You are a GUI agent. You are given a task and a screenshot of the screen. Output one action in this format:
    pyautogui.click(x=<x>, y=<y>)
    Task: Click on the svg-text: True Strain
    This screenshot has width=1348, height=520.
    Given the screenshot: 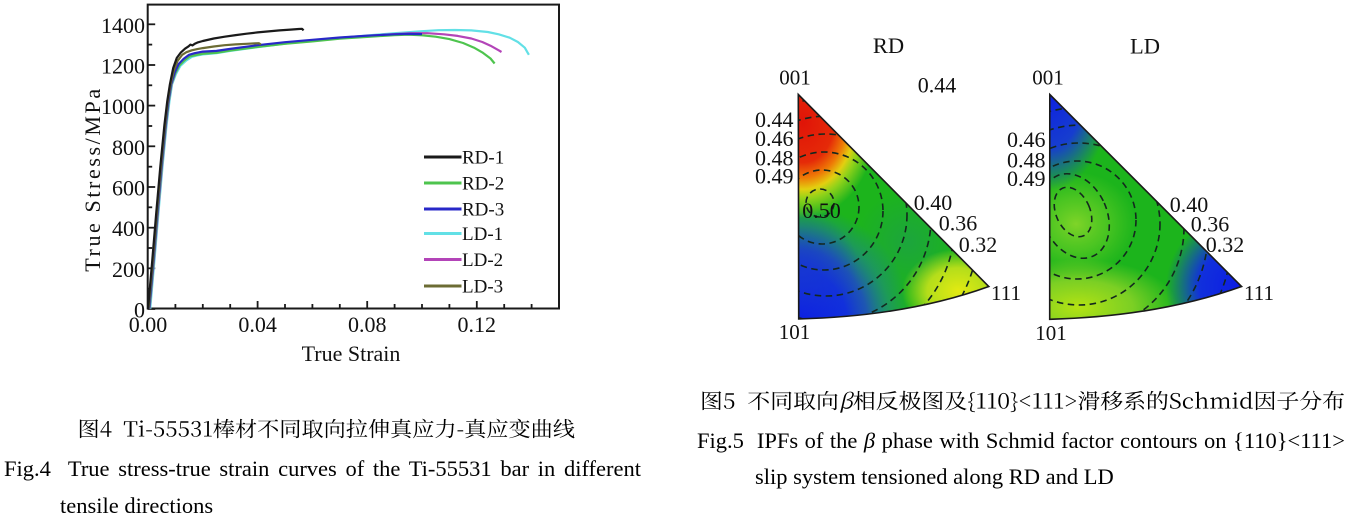 What is the action you would take?
    pyautogui.click(x=351, y=353)
    